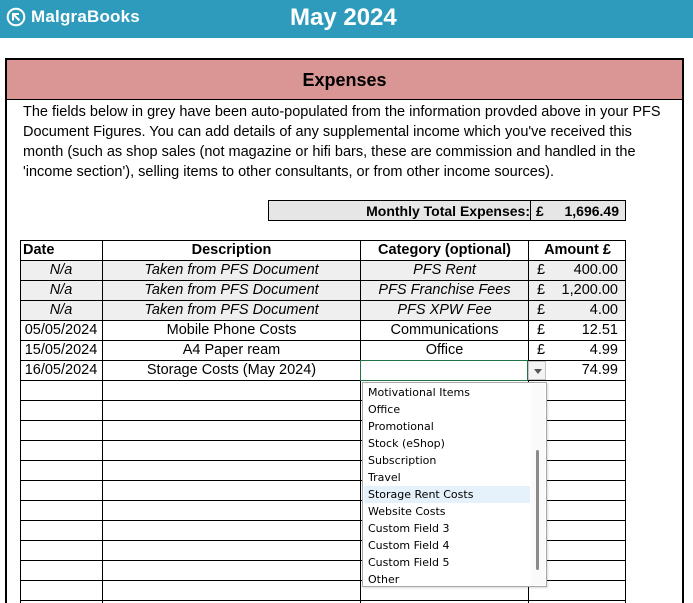 The height and width of the screenshot is (603, 693). What do you see at coordinates (444, 250) in the screenshot?
I see `header-category: Category (optional)` at bounding box center [444, 250].